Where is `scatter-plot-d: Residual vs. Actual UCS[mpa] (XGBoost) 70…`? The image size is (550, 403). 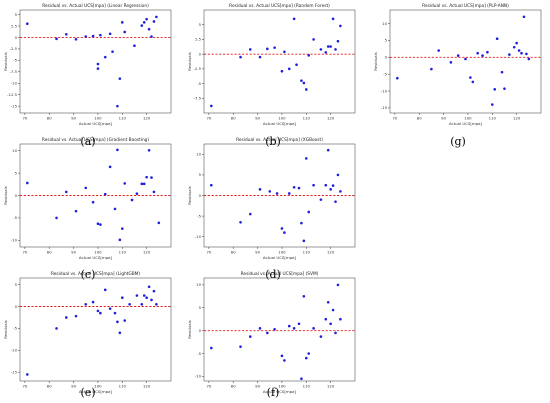 scatter-plot-d: Residual vs. Actual UCS[mpa] (XGBoost) 70… is located at coordinates (271, 198).